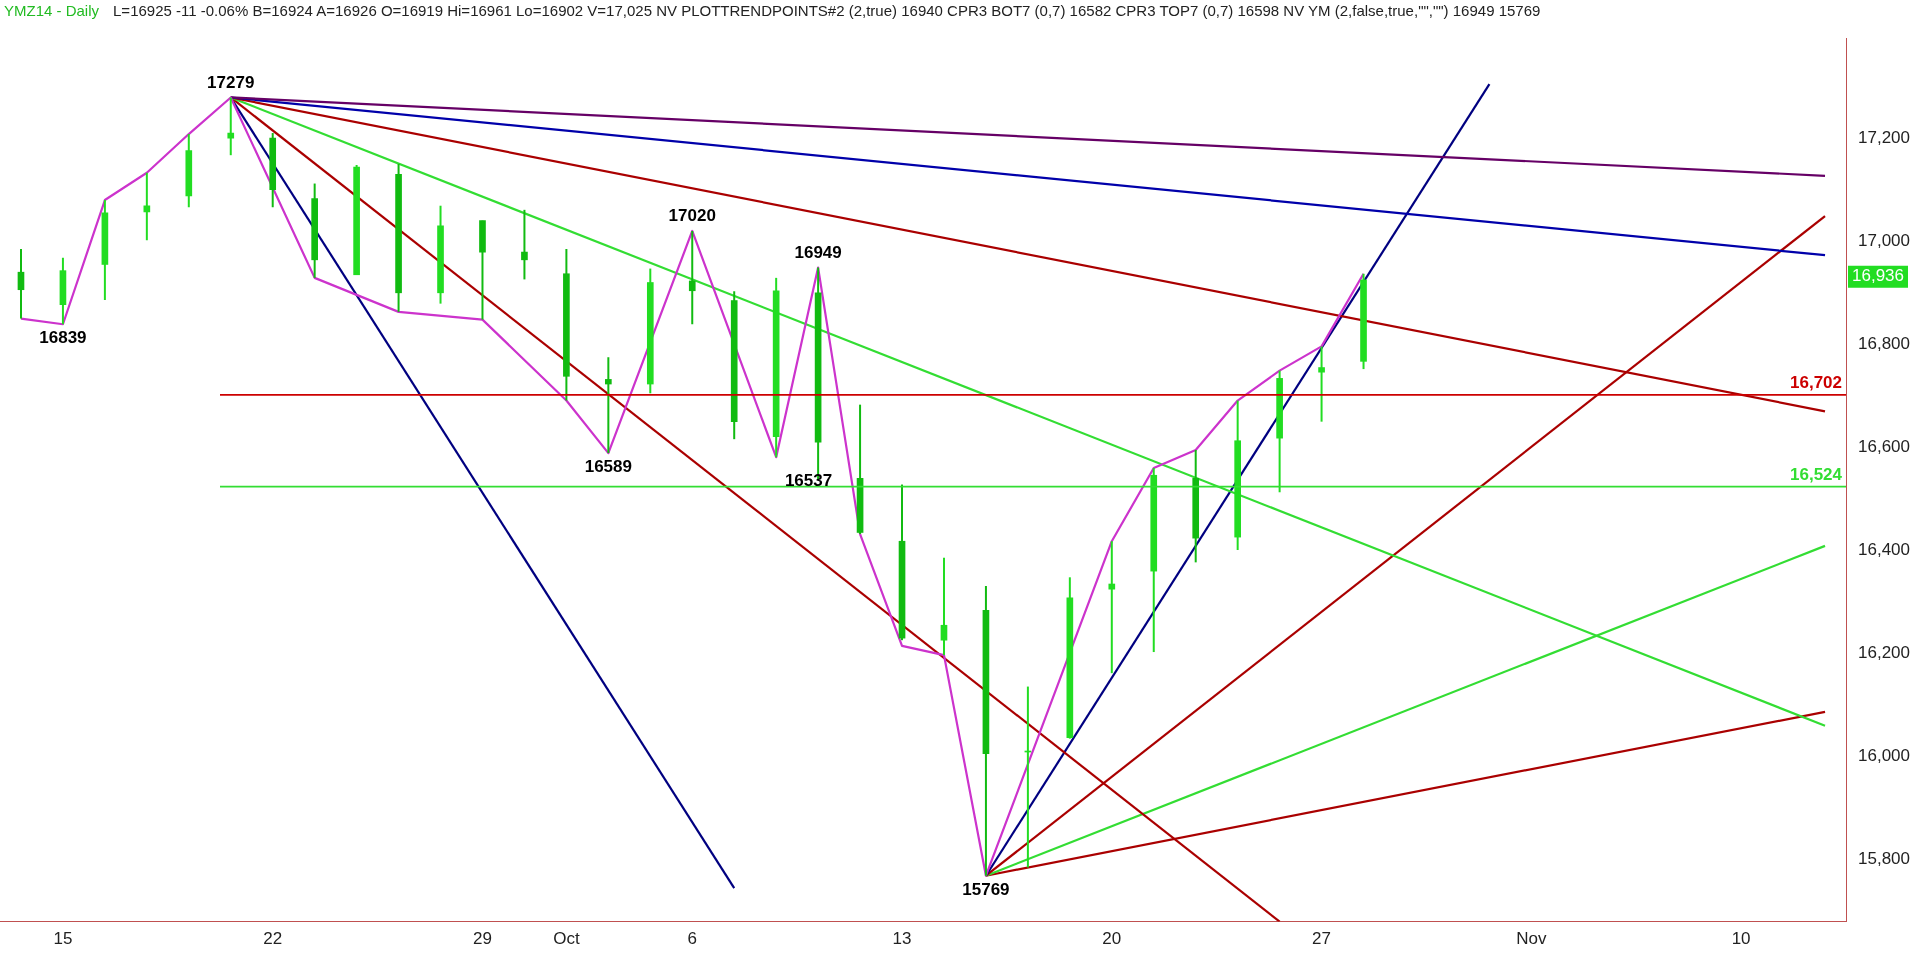 The height and width of the screenshot is (964, 1920). Describe the element at coordinates (231, 82) in the screenshot. I see `data-label: 17279` at that location.